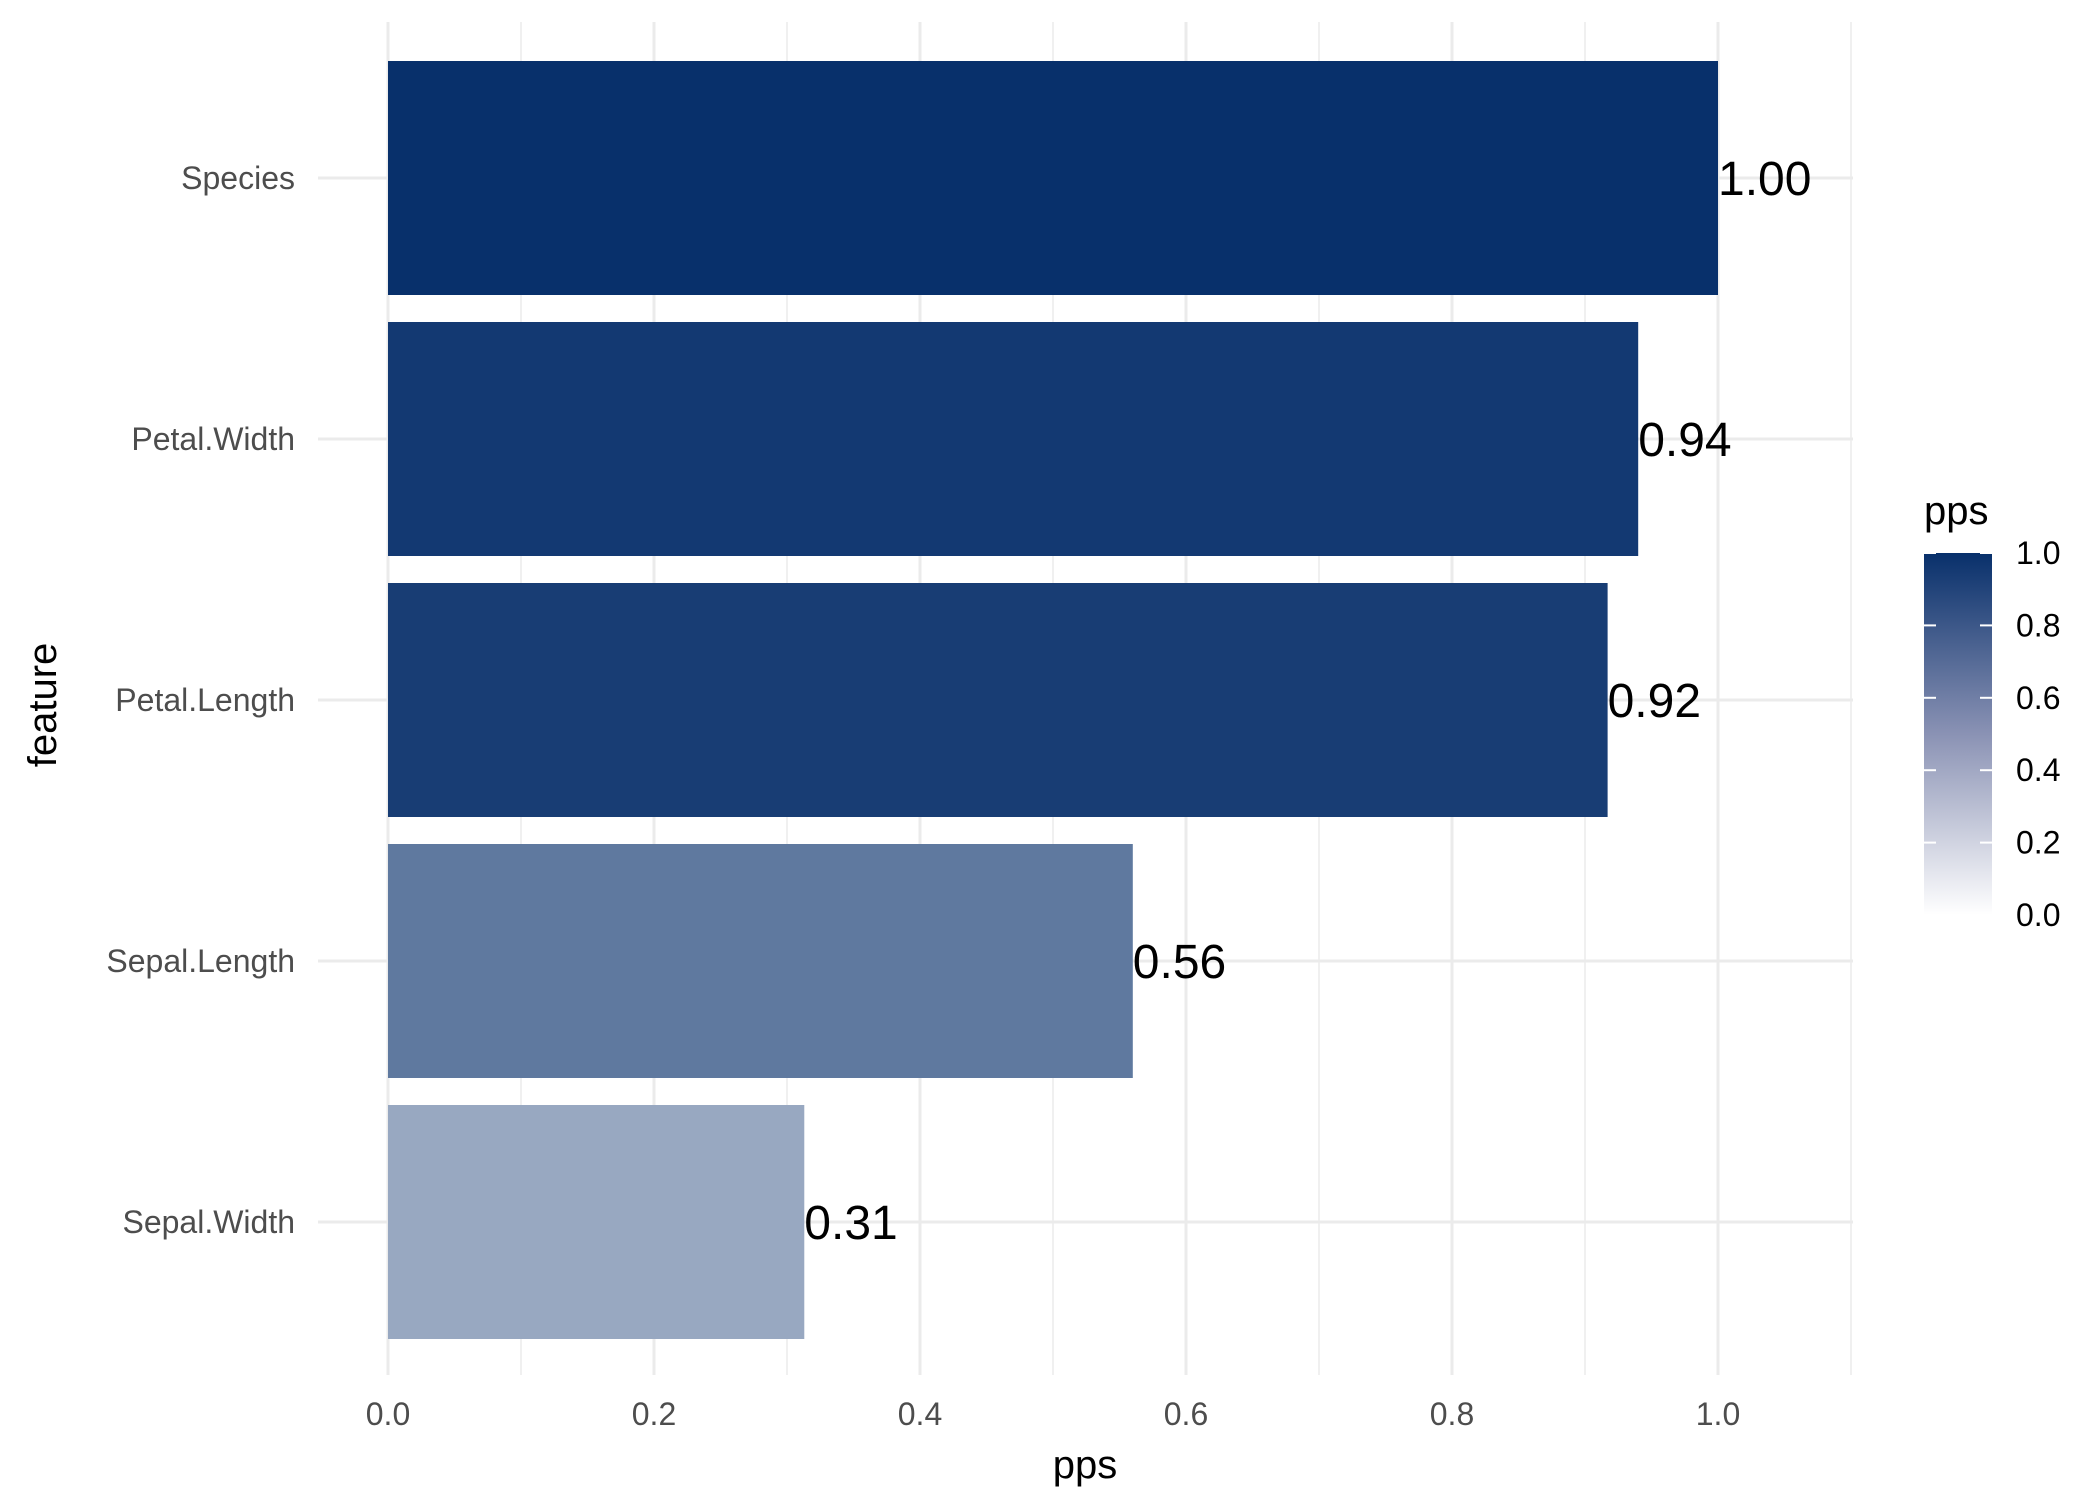 This screenshot has width=2100, height=1500. What do you see at coordinates (2038, 553) in the screenshot?
I see `legend-label: 1.0` at bounding box center [2038, 553].